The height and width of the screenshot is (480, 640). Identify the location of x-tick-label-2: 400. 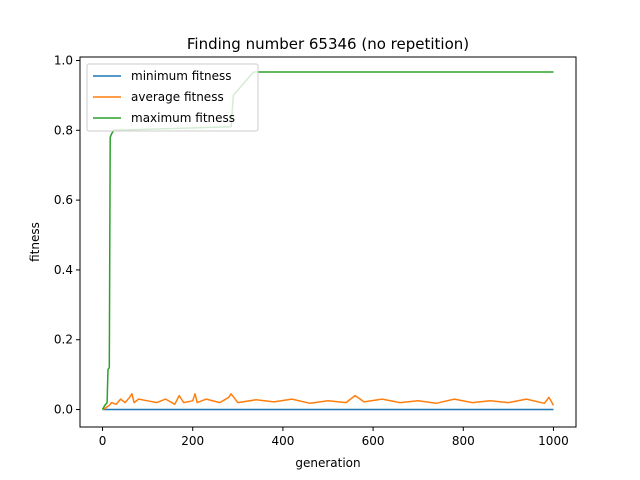
(282, 441).